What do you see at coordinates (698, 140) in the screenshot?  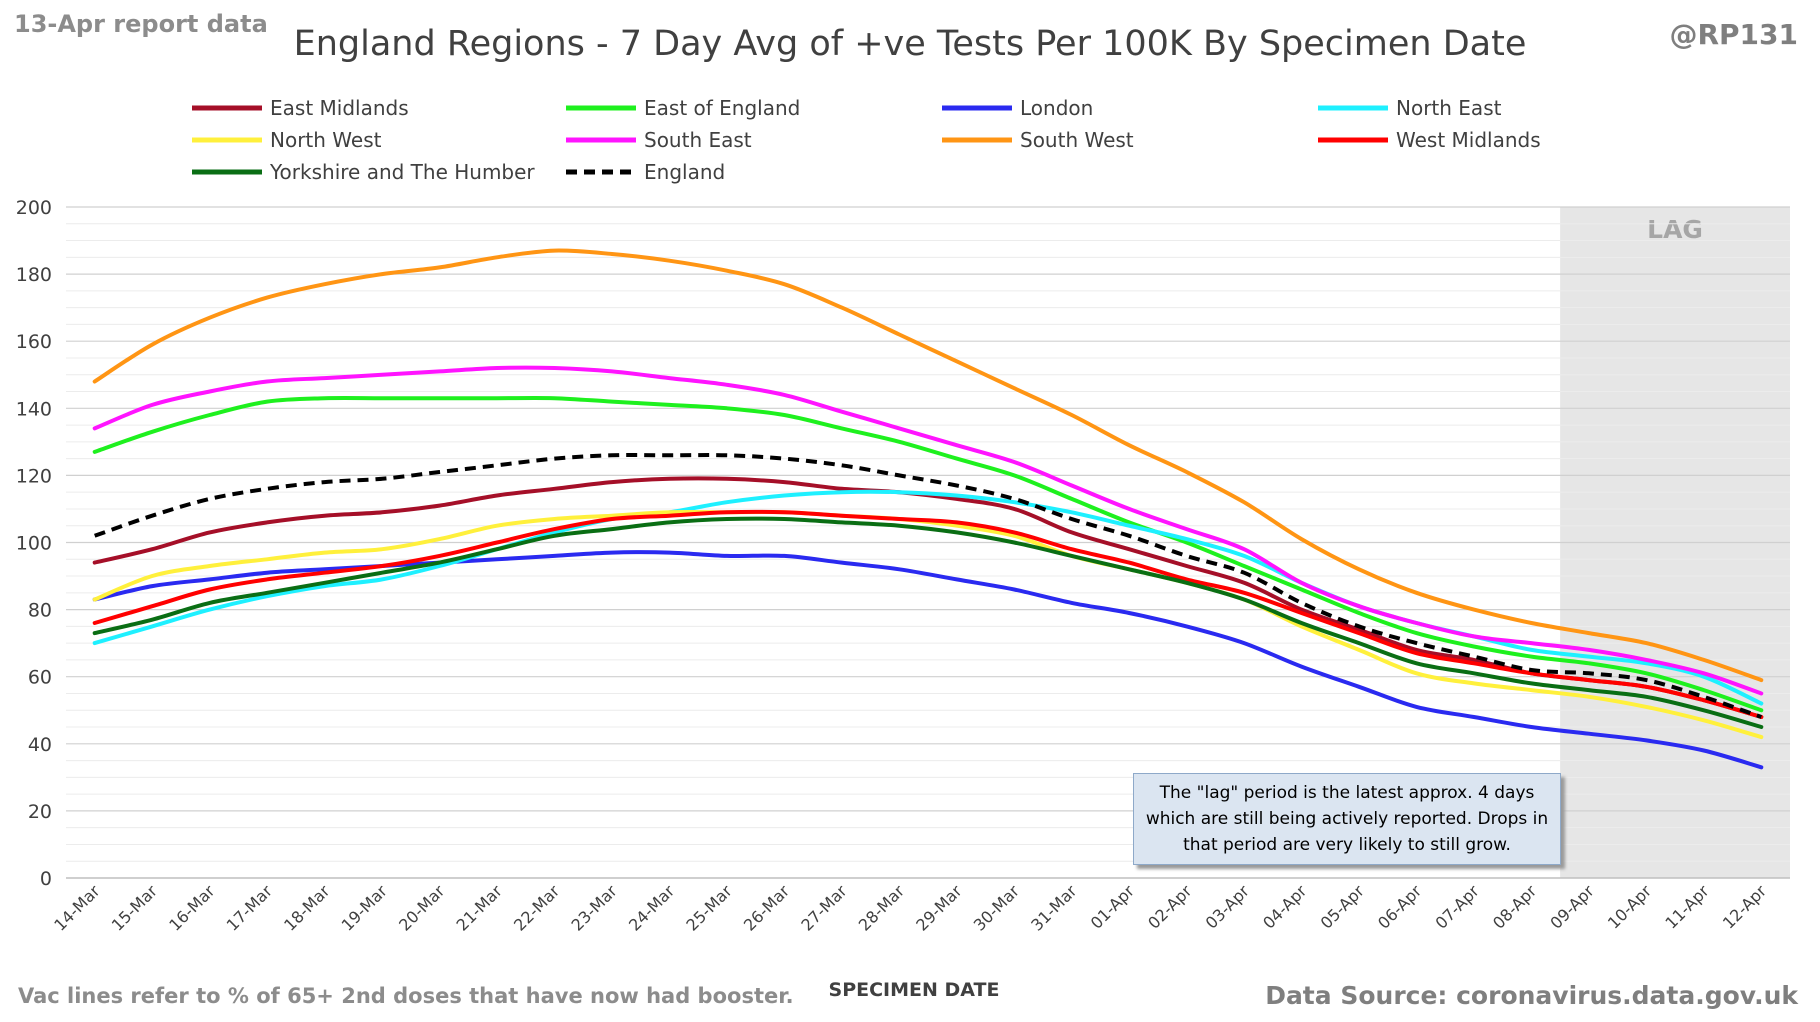 I see `legend-label: South East` at bounding box center [698, 140].